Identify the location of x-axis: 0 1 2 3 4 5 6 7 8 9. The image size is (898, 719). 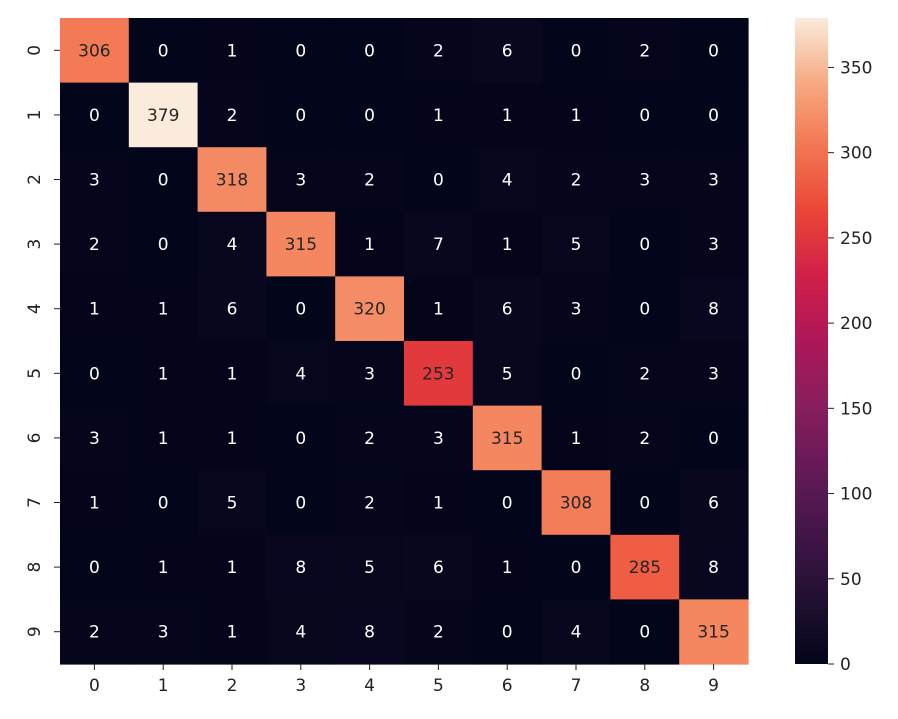
(404, 680).